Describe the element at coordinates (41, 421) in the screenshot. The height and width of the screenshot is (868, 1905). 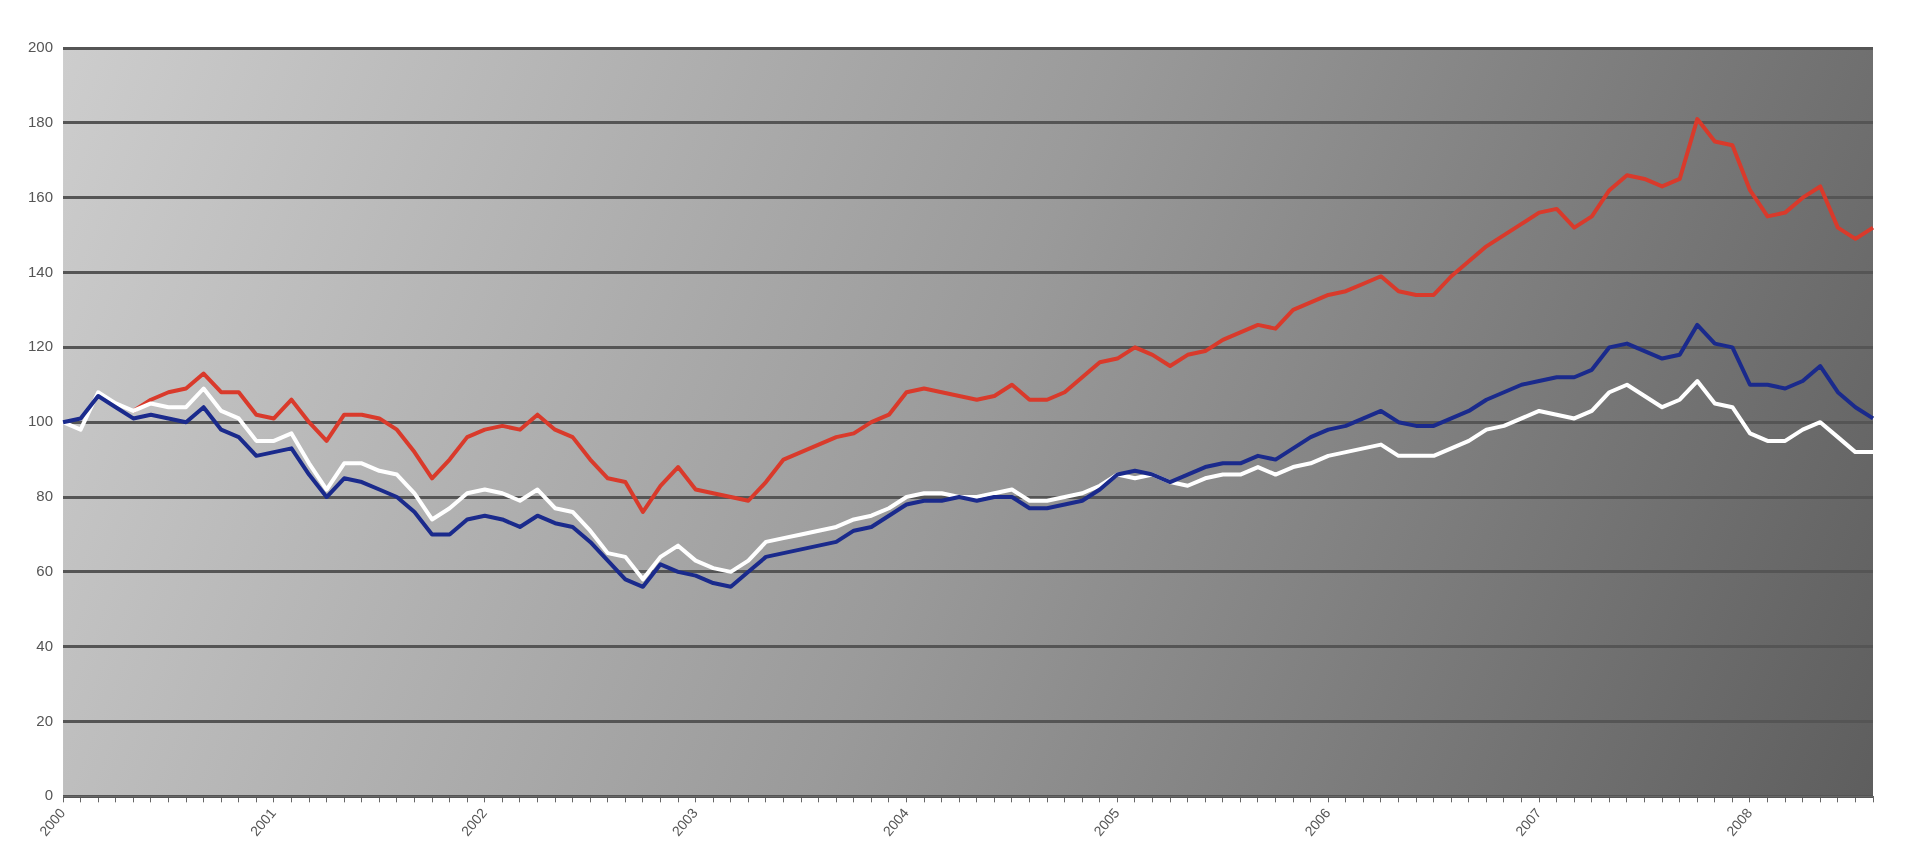
I see `y-tick-label: 100` at that location.